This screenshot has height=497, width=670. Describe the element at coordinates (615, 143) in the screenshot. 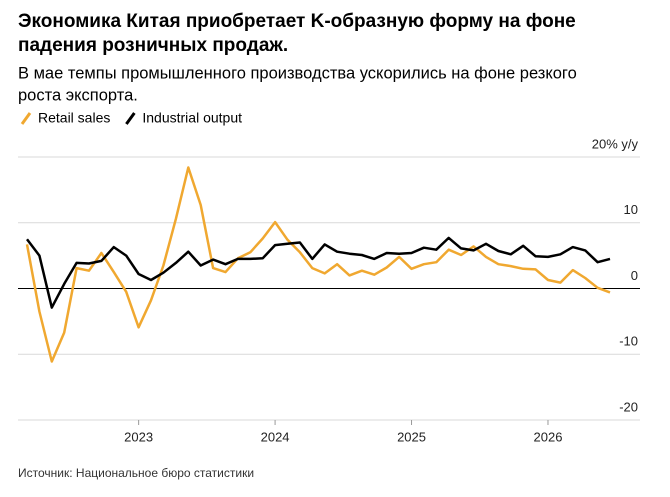

I see `y-tick-label: 20% y/y` at that location.